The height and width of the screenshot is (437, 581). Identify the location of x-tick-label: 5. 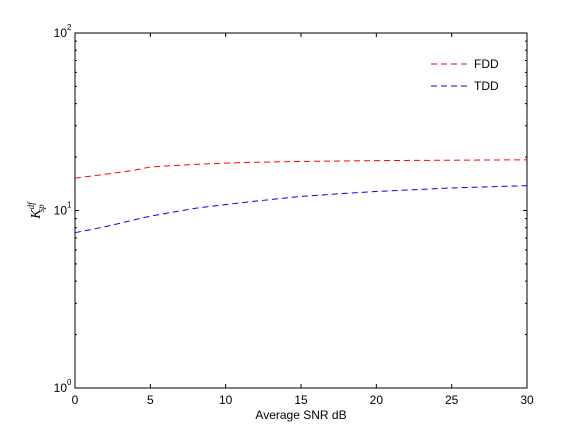
(150, 400).